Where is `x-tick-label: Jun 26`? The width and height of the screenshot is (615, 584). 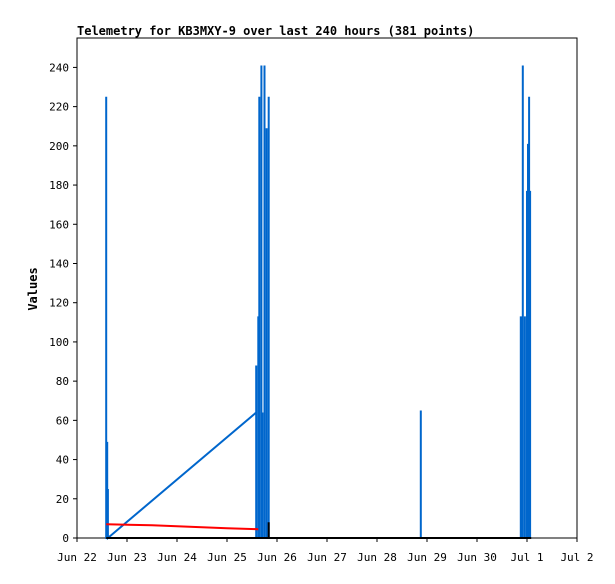 x-tick-label: Jun 26 is located at coordinates (277, 557).